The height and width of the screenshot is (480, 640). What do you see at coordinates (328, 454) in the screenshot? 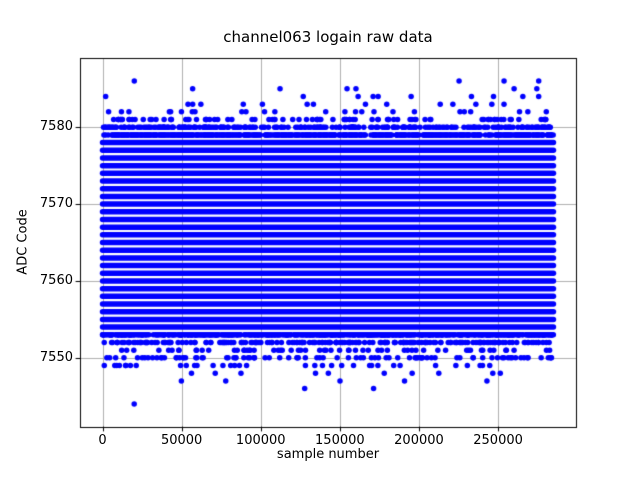
I see `x-axis-label: sample number` at bounding box center [328, 454].